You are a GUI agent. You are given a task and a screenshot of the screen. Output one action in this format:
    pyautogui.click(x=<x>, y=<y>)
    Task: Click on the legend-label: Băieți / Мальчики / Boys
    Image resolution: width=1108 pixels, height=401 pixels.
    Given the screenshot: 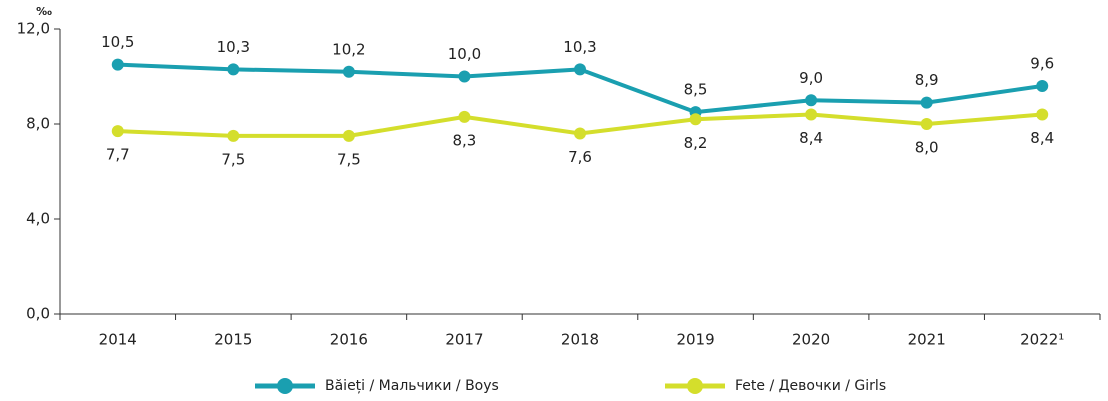 What is the action you would take?
    pyautogui.click(x=412, y=386)
    